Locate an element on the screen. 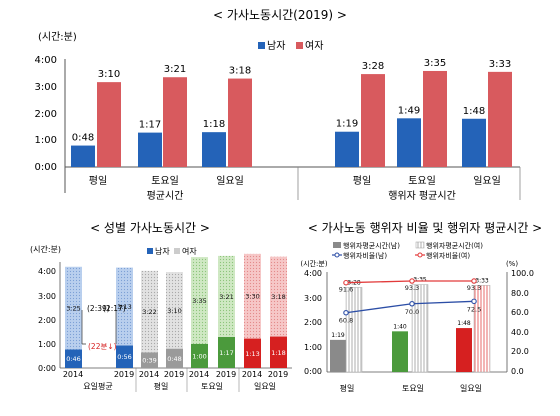 The image size is (560, 416). y-tick: 0.0 is located at coordinates (517, 371).